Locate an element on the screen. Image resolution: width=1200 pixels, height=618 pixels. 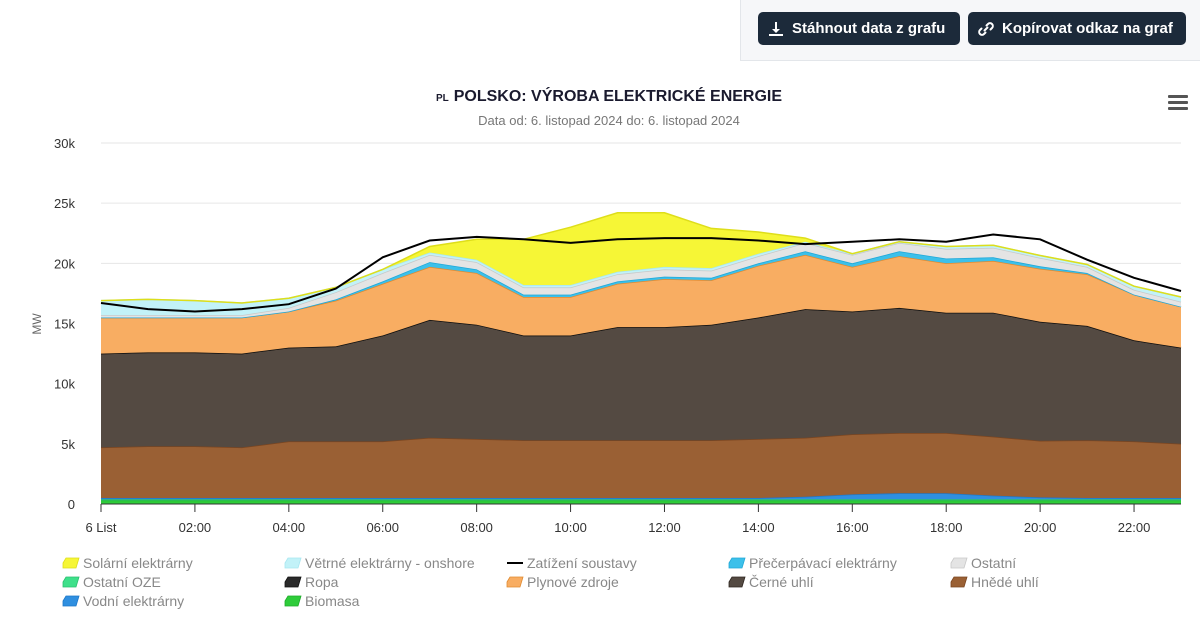
x-tick-label: 08:00 is located at coordinates (476, 527).